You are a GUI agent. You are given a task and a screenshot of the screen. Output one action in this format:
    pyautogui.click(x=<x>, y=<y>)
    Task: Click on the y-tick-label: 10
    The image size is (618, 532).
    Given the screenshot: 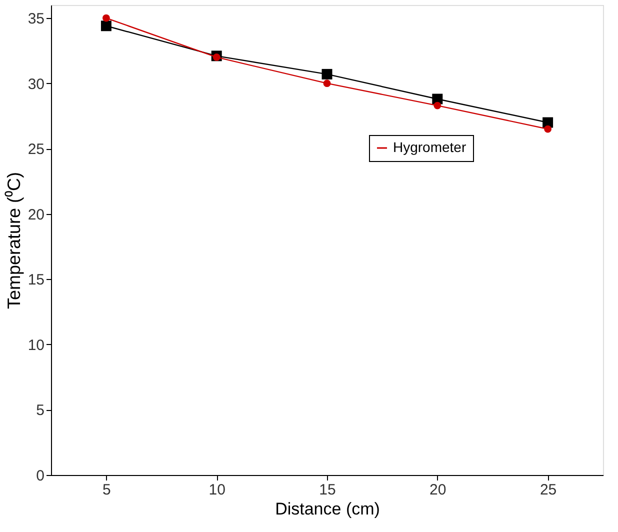 What is the action you would take?
    pyautogui.click(x=36, y=345)
    